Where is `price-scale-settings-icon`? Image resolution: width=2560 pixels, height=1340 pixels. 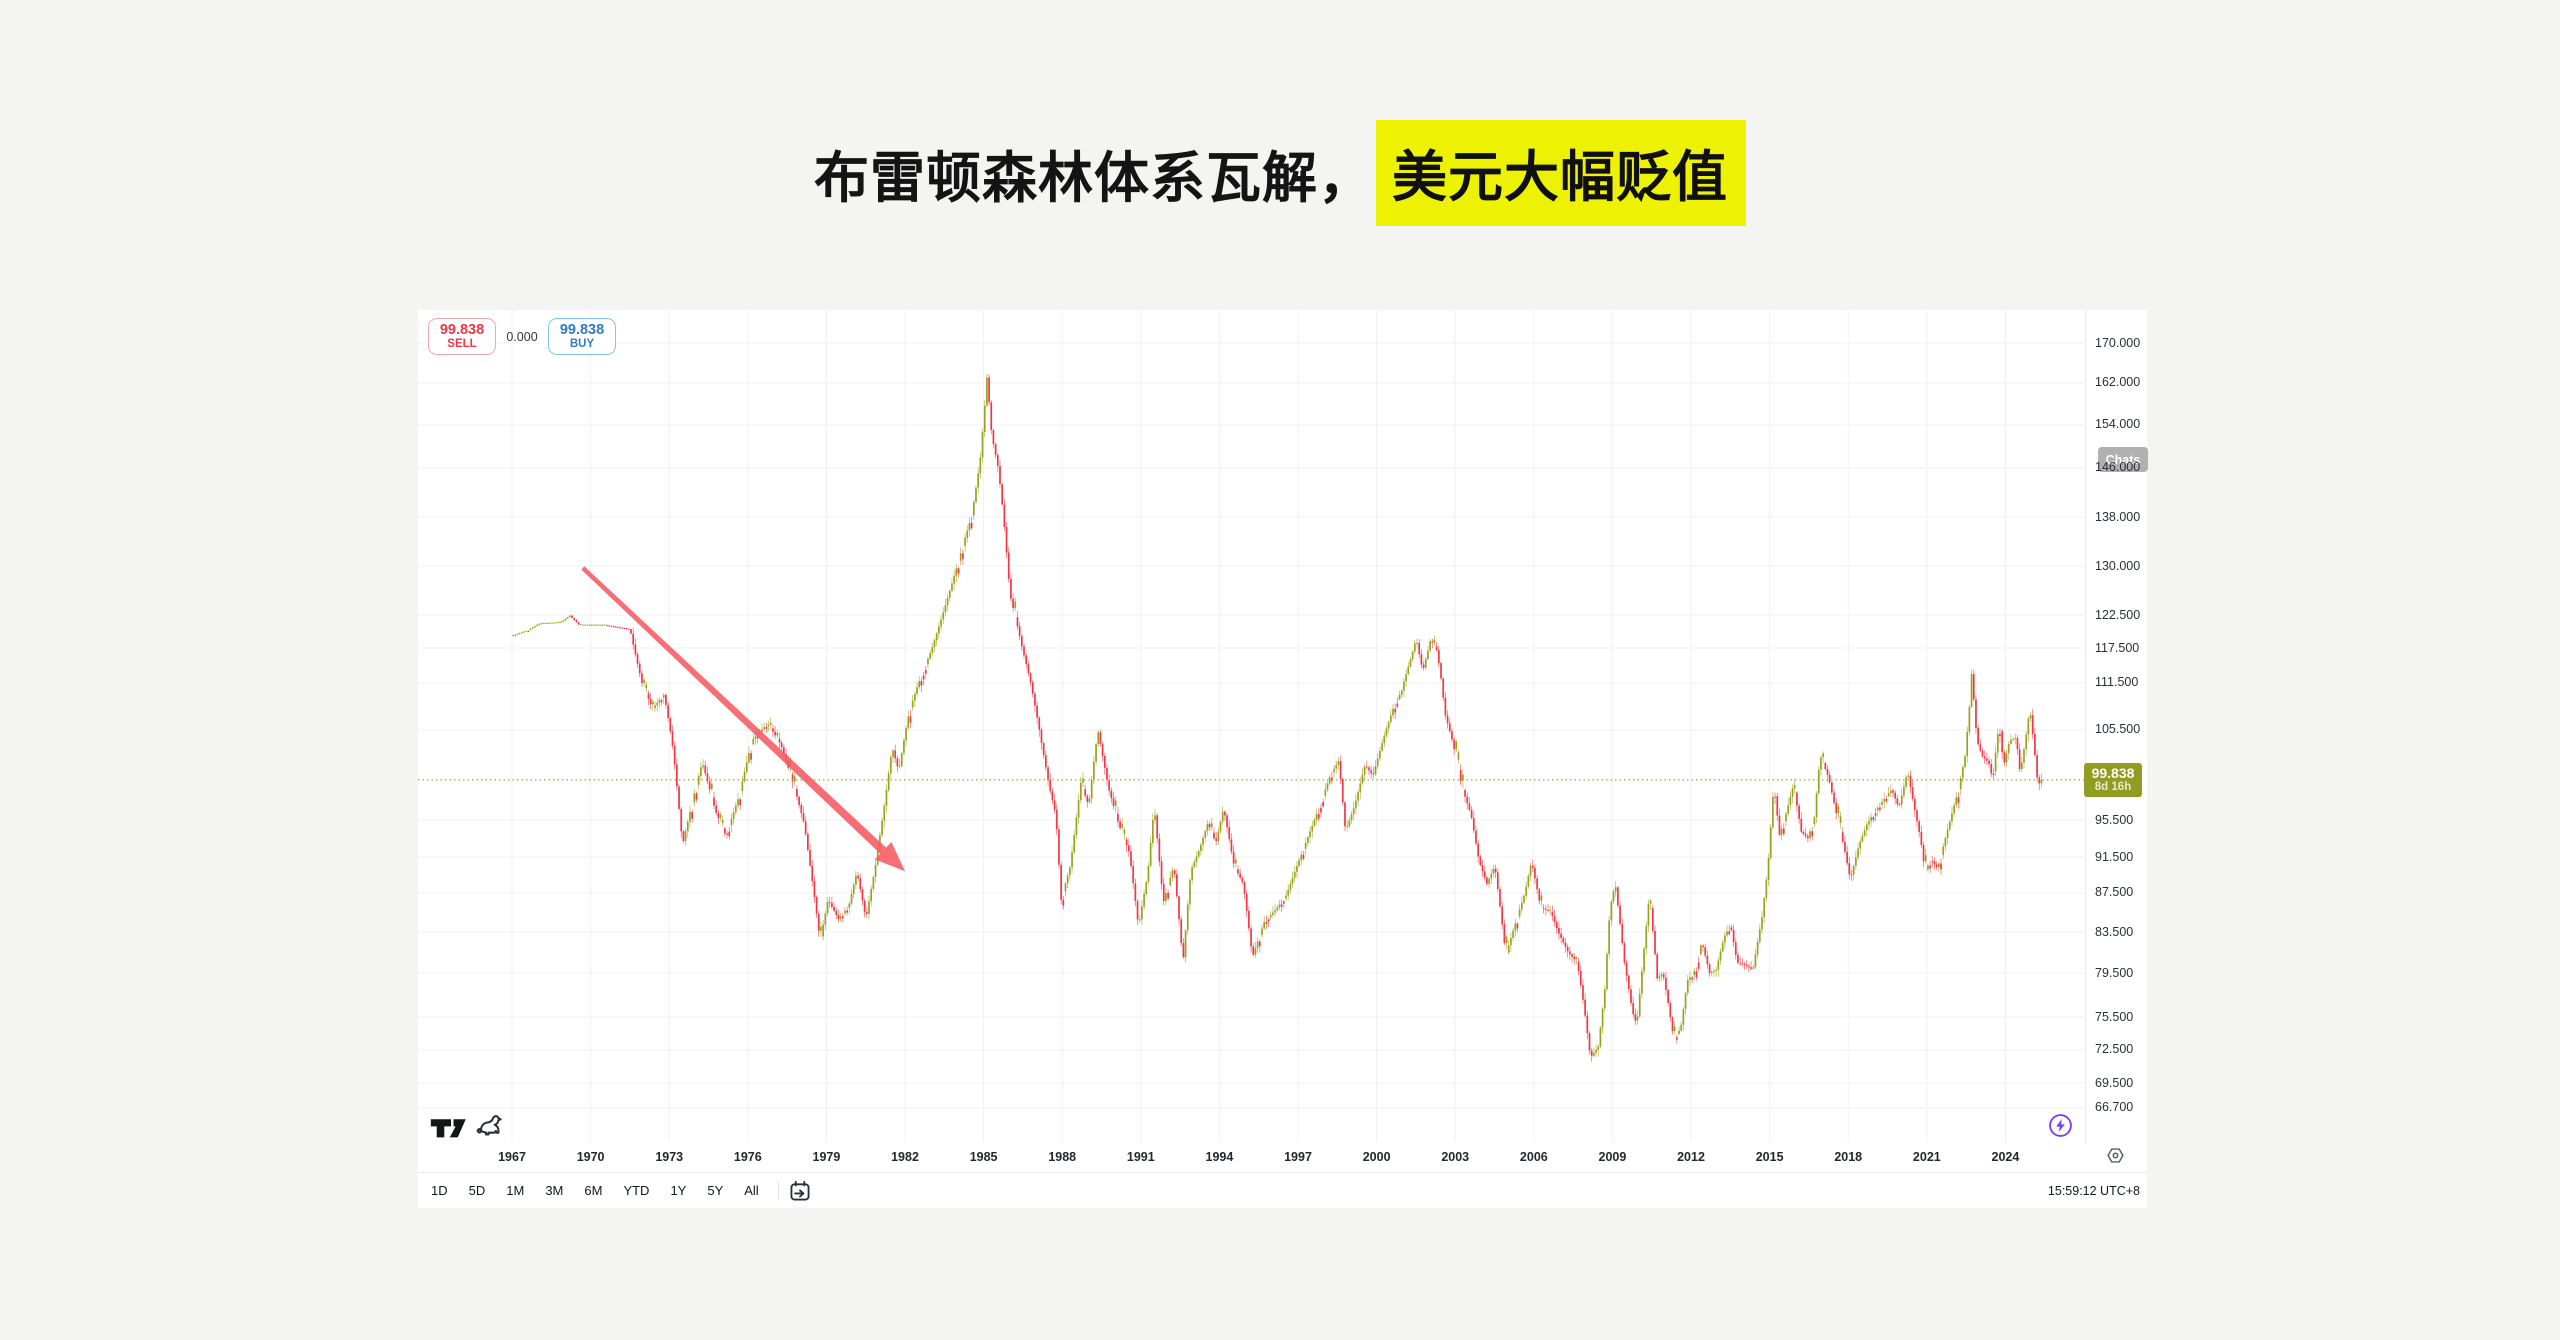
price-scale-settings-icon is located at coordinates (2115, 1155).